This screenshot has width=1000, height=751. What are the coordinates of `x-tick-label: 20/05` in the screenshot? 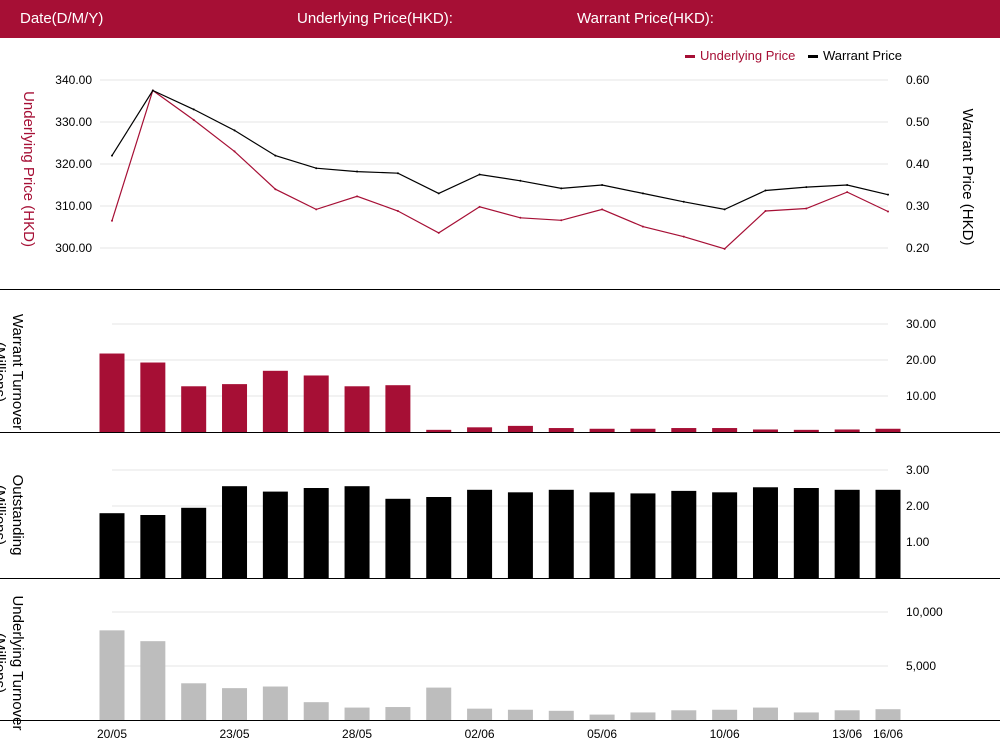 It's located at (112, 734).